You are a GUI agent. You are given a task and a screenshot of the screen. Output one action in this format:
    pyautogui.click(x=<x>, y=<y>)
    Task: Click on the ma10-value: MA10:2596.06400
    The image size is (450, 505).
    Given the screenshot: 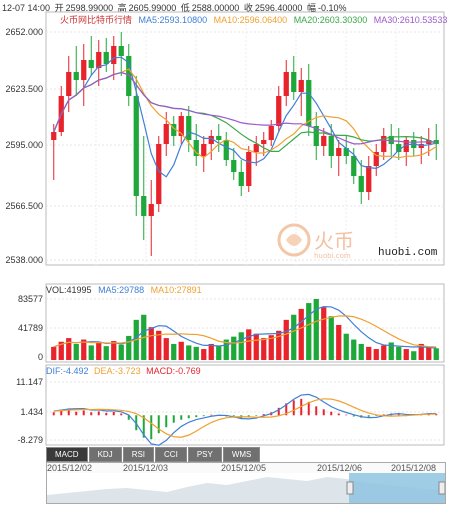 What is the action you would take?
    pyautogui.click(x=250, y=20)
    